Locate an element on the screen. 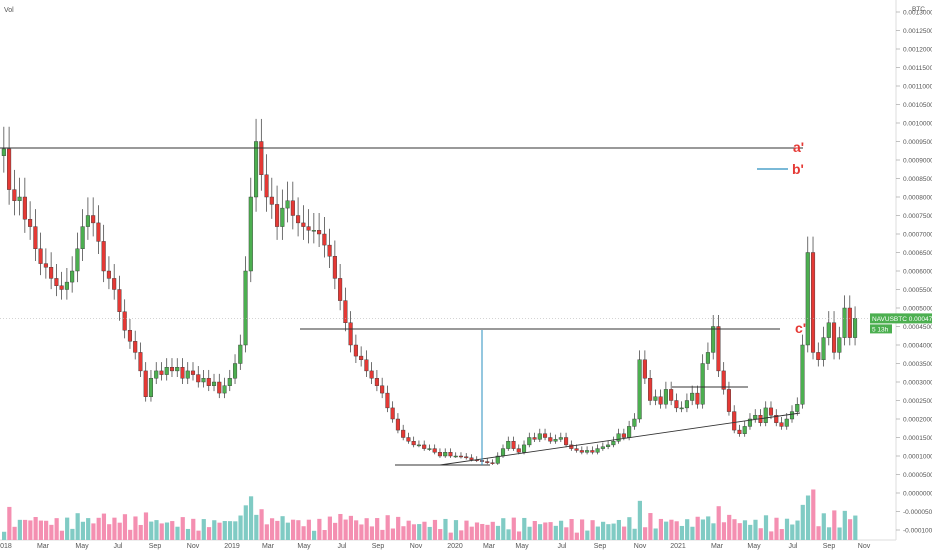 Image resolution: width=932 pixels, height=550 pixels. x-tick-label: 2021 is located at coordinates (678, 546).